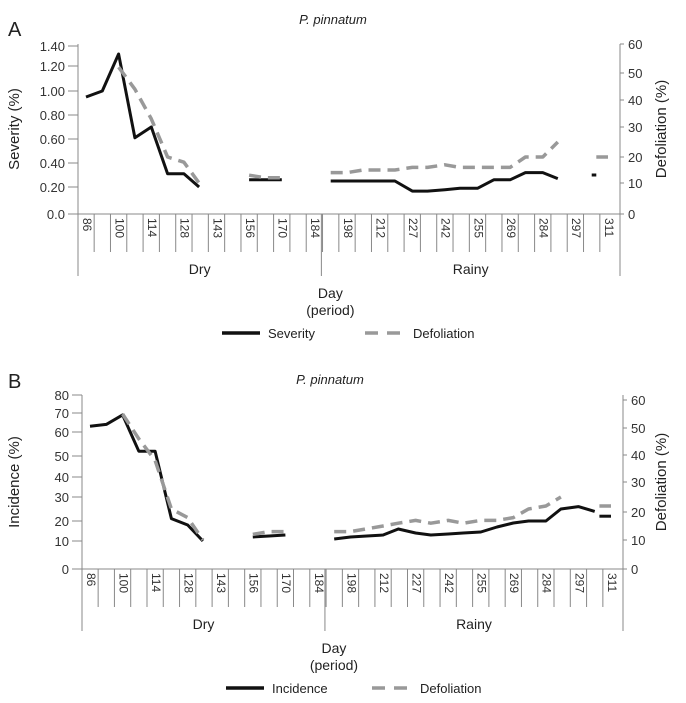 The image size is (686, 703). Describe the element at coordinates (14, 129) in the screenshot. I see `y-axis-title: Severity (%)` at that location.